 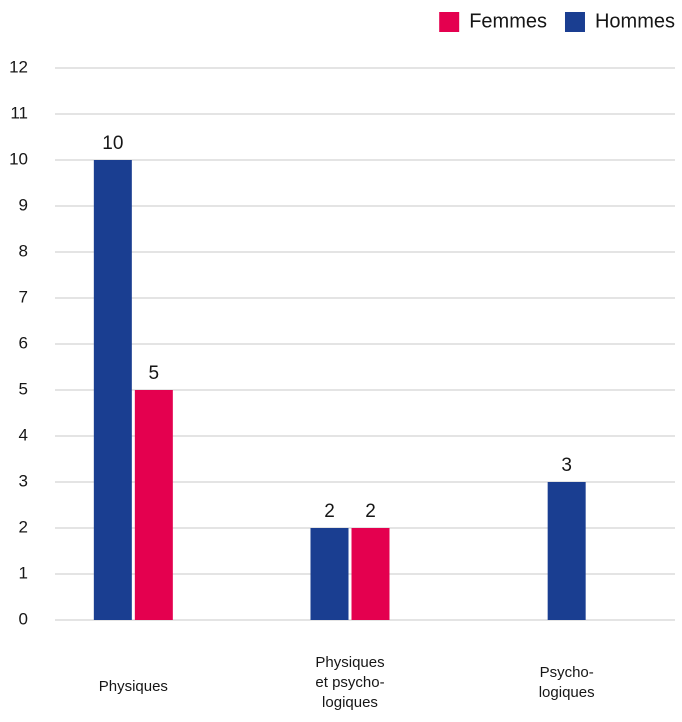 What do you see at coordinates (18, 158) in the screenshot?
I see `y-tick-label: 10` at bounding box center [18, 158].